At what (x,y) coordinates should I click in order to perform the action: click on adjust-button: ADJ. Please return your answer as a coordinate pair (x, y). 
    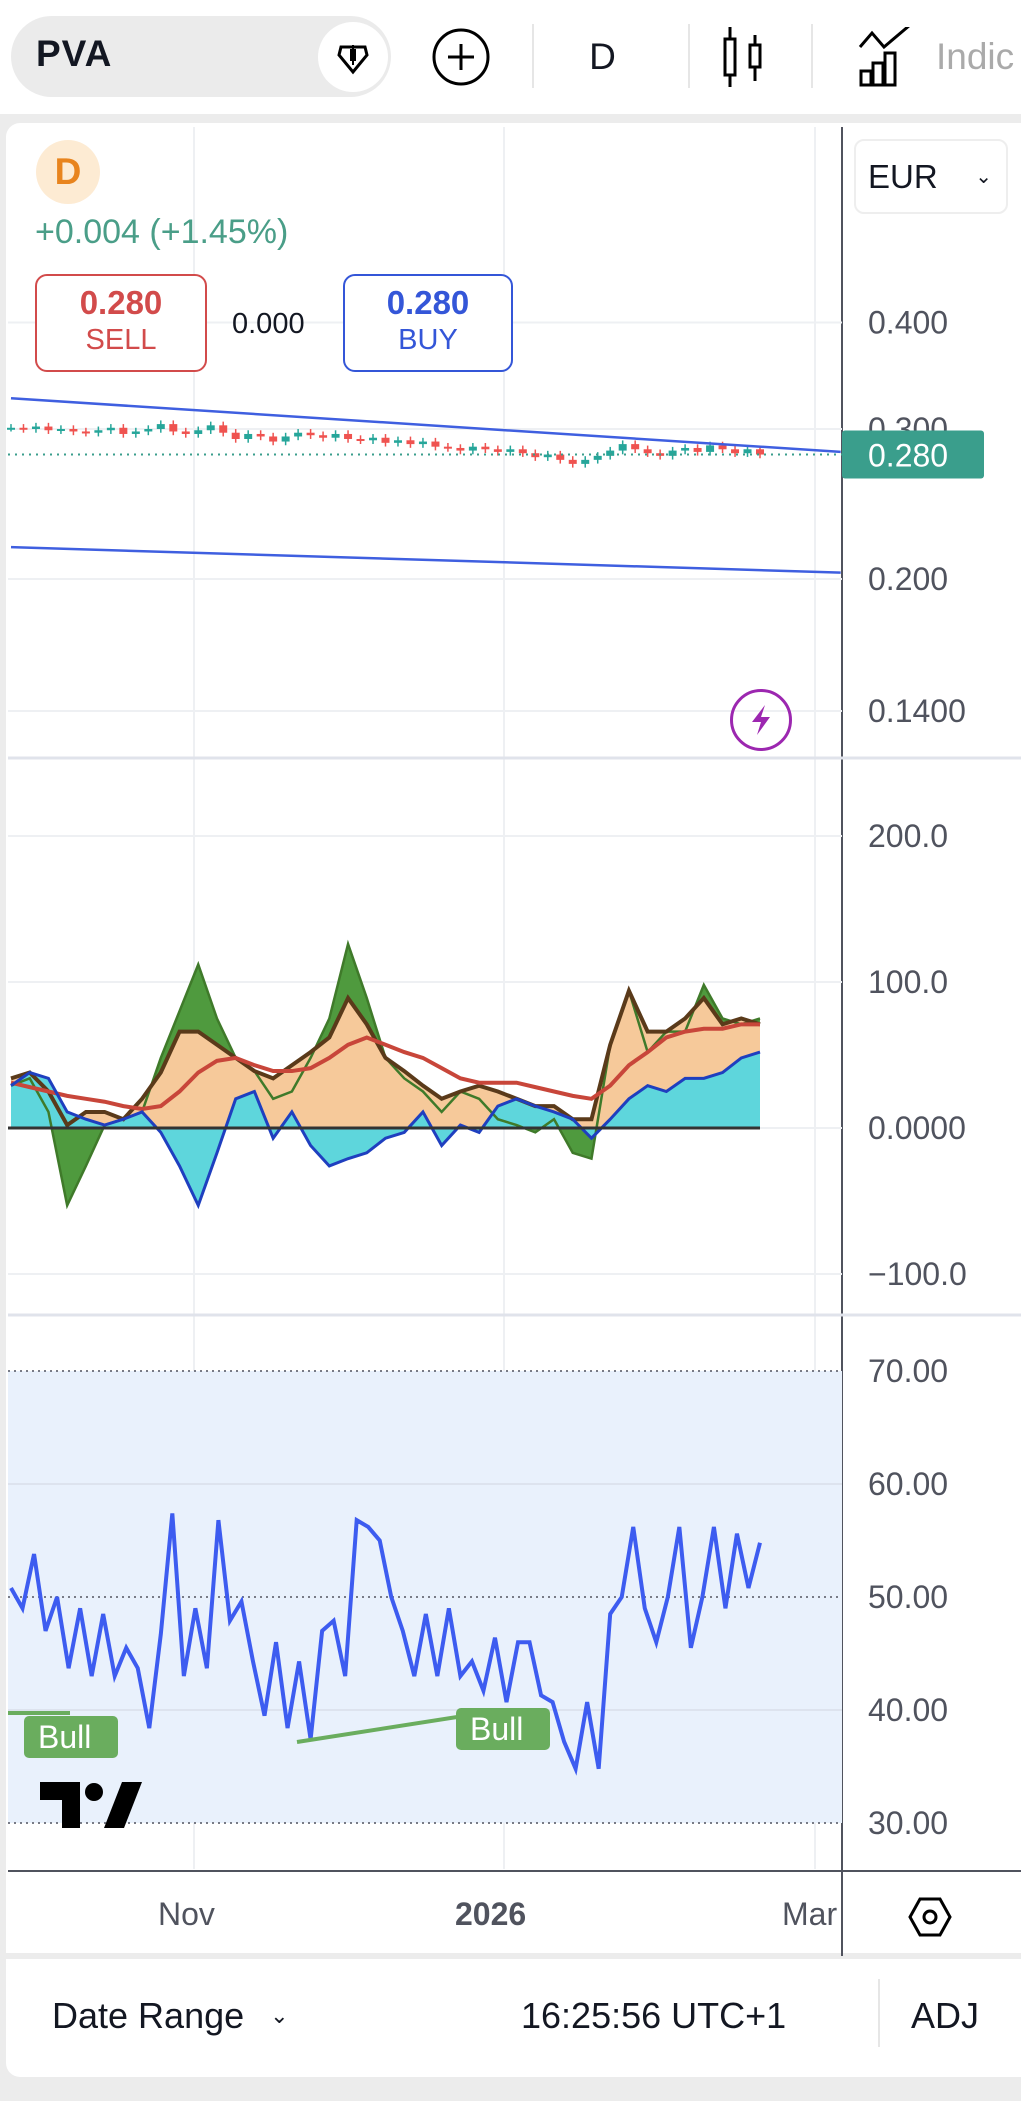
    Looking at the image, I should click on (945, 2015).